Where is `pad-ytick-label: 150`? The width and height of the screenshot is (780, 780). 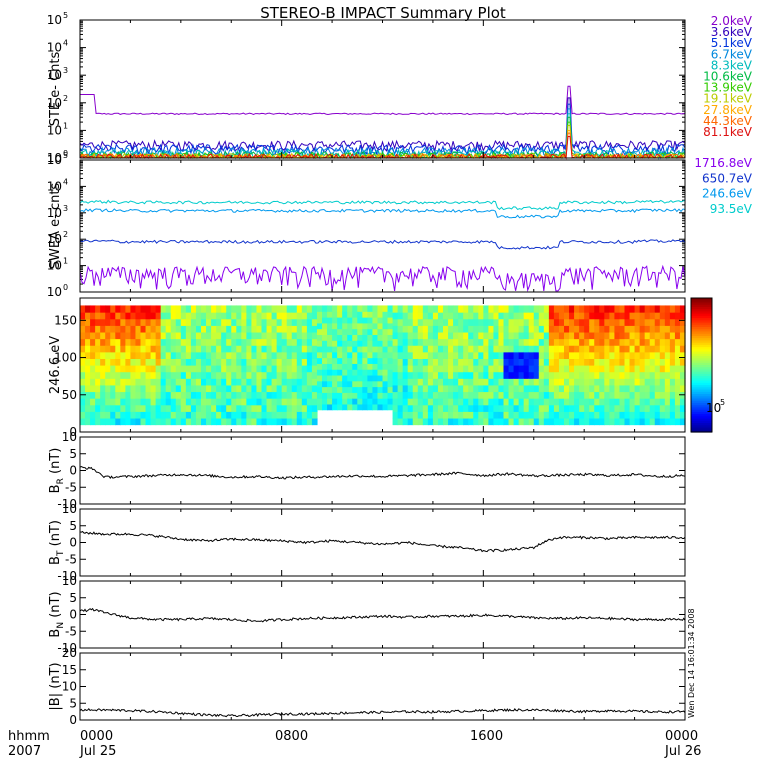
pad-ytick-label: 150 is located at coordinates (65, 320).